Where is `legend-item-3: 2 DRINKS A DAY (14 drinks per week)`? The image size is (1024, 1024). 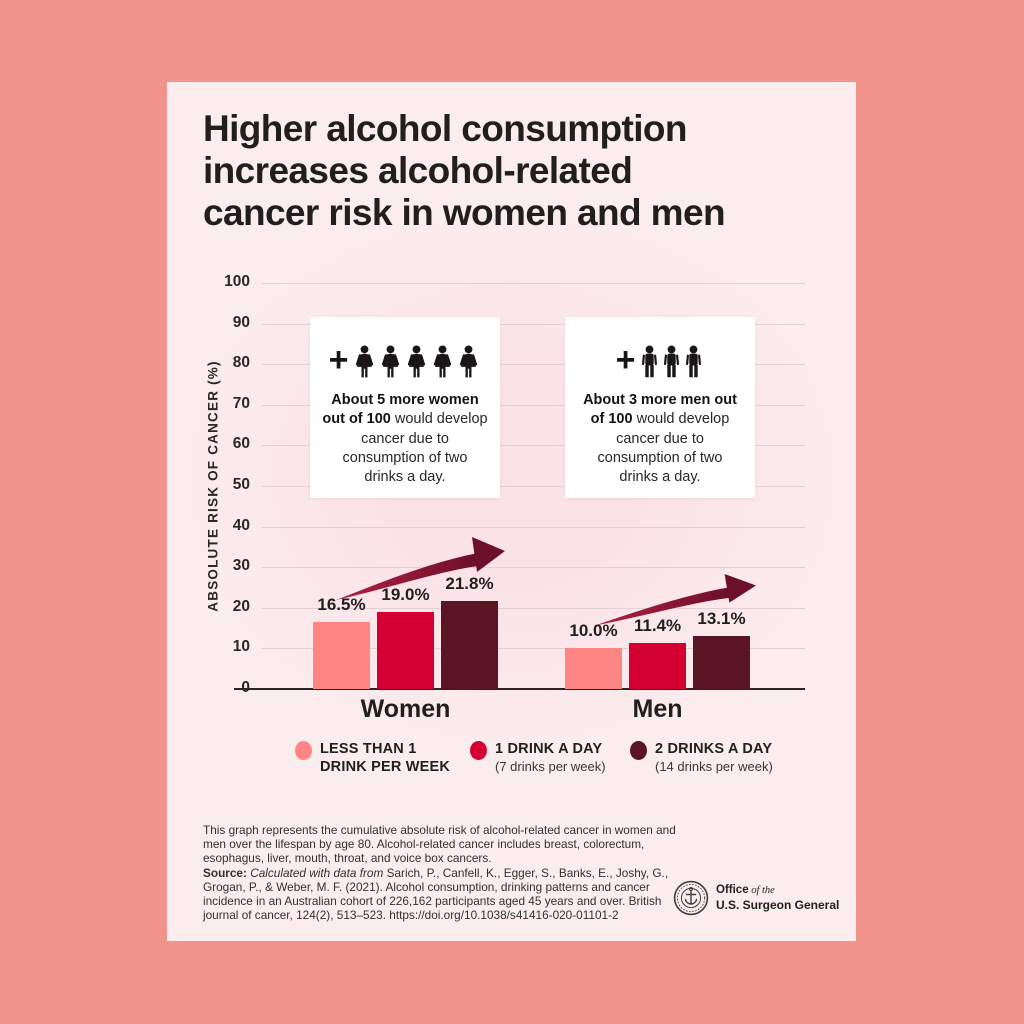
legend-item-3: 2 DRINKS A DAY (14 drinks per week) is located at coordinates (701, 757).